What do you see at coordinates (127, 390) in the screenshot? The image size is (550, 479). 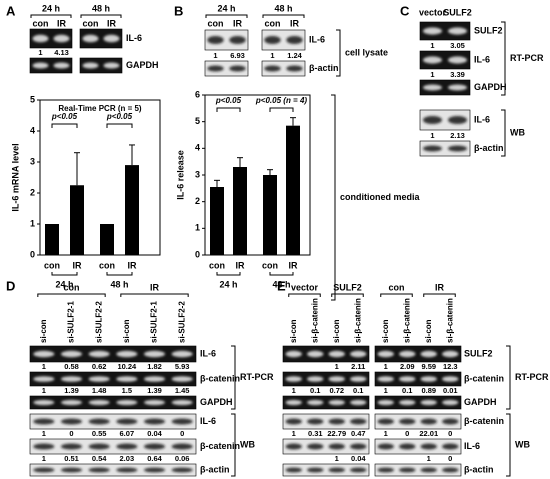 I see `quant-value: 1.5` at bounding box center [127, 390].